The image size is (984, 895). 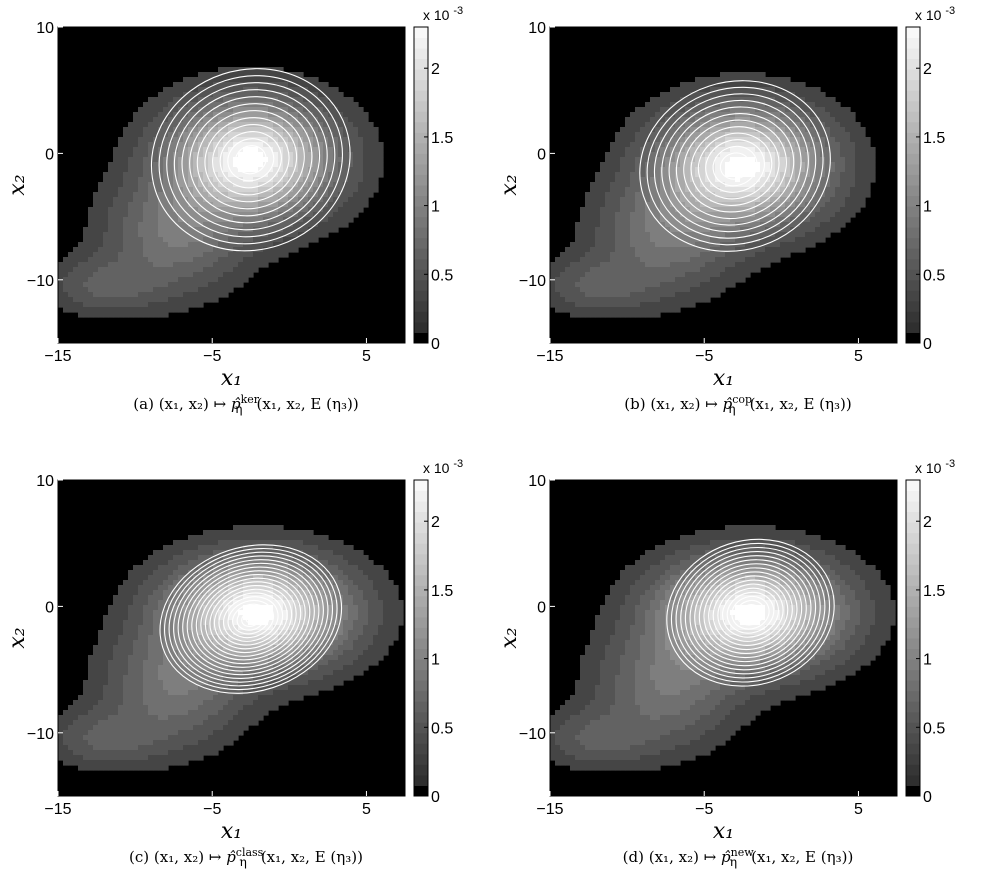 I want to click on x-tick-label: 5, so click(x=366, y=356).